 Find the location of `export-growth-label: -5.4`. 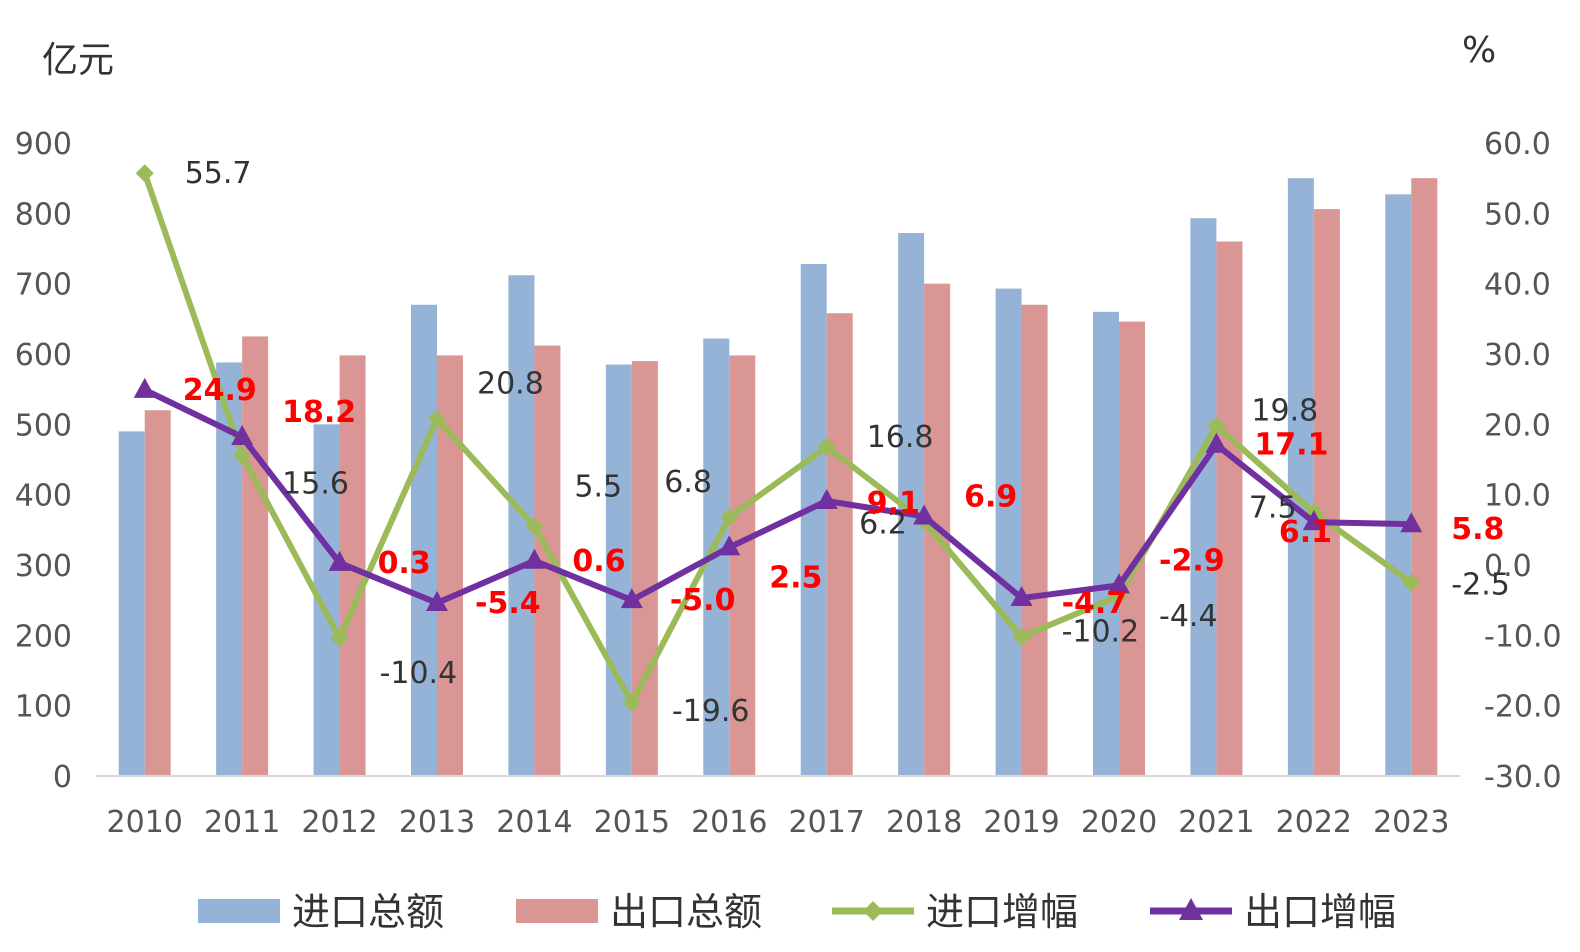

export-growth-label: -5.4 is located at coordinates (508, 603).